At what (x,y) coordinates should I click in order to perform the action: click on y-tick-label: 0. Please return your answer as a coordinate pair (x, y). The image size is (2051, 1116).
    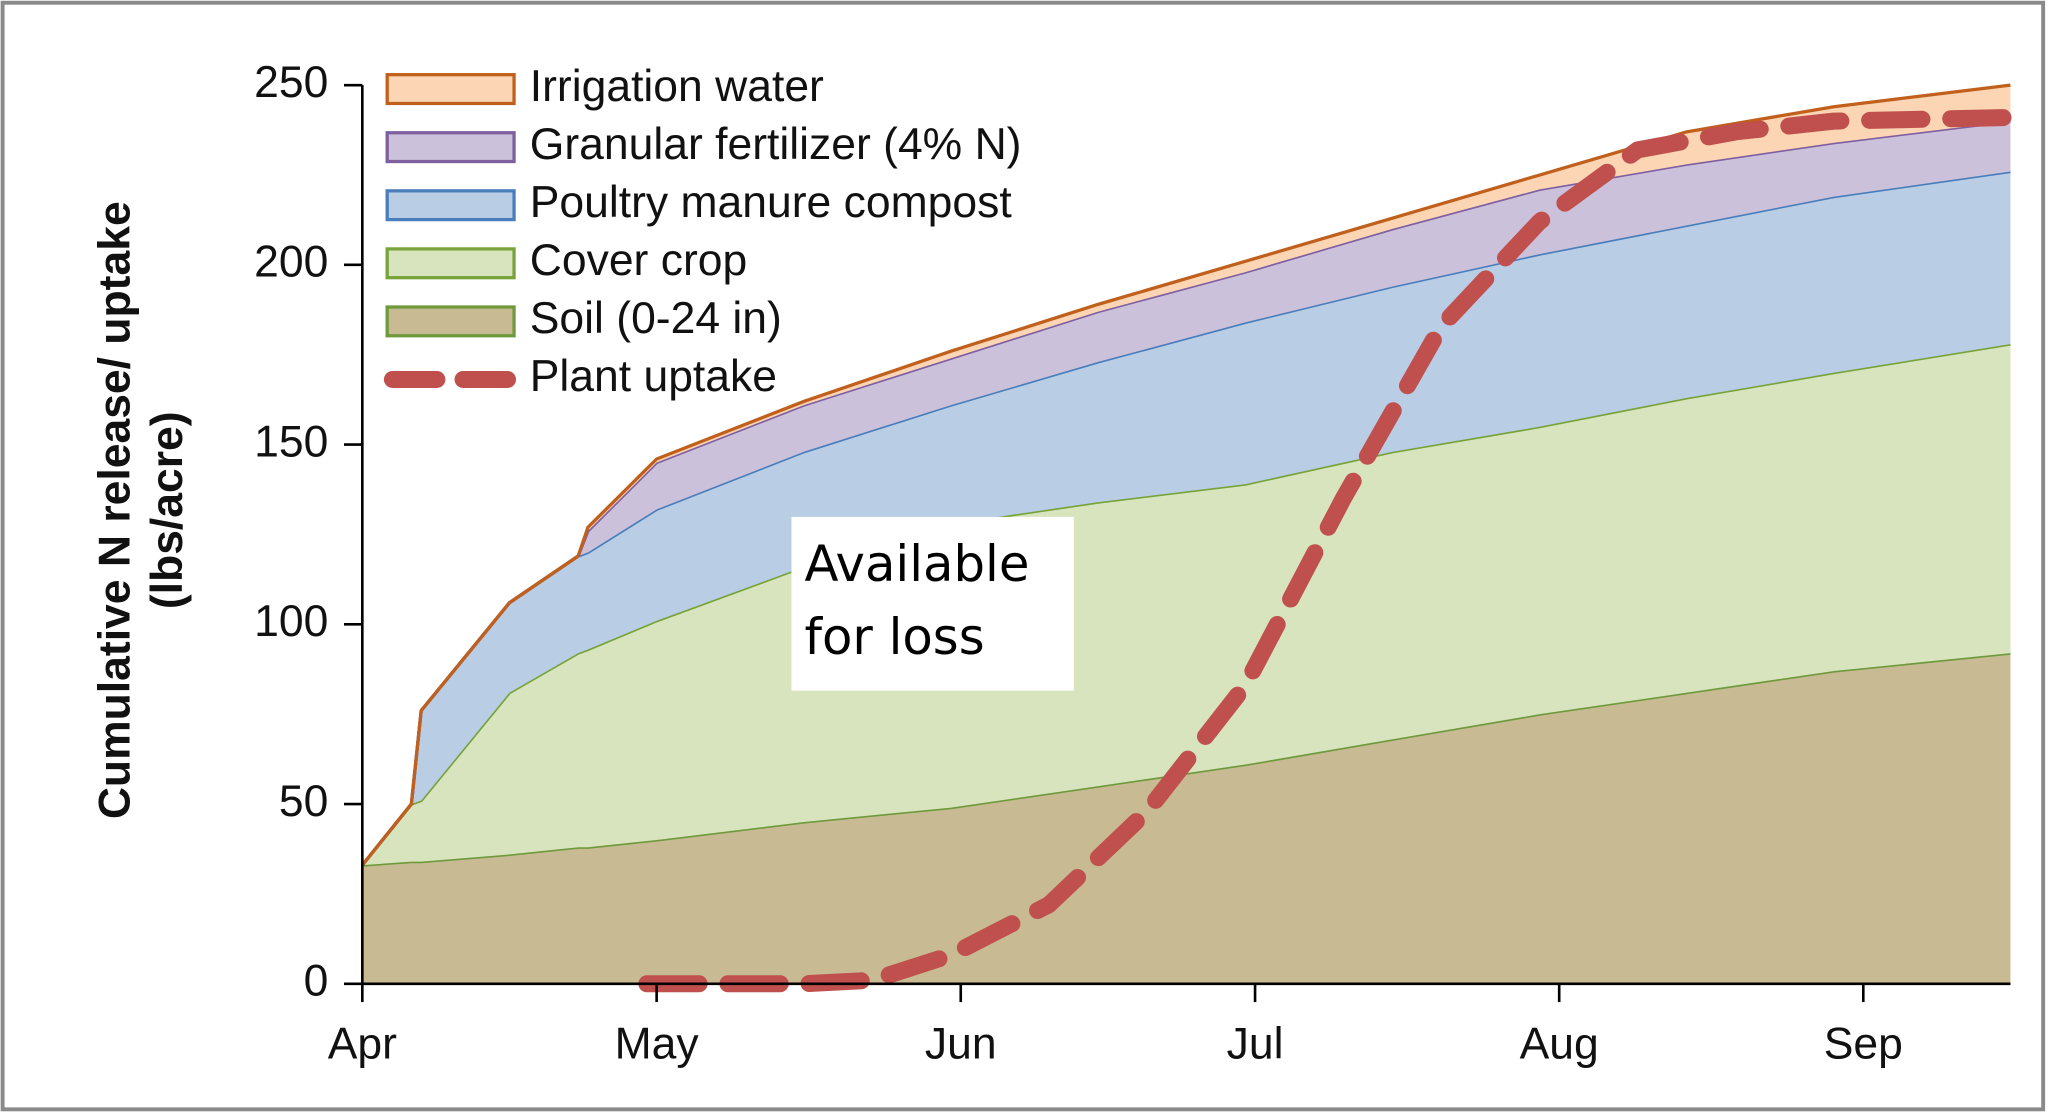
    Looking at the image, I should click on (316, 981).